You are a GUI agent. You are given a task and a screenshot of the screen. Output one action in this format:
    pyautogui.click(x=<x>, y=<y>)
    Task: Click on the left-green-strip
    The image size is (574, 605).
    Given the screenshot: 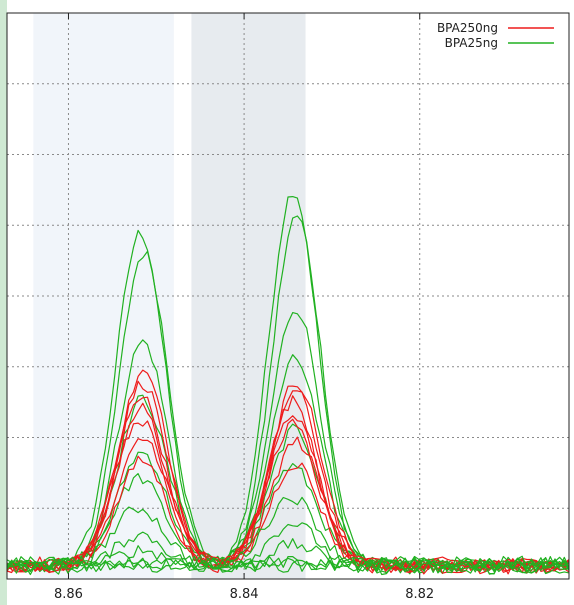 What is the action you would take?
    pyautogui.click(x=3, y=302)
    